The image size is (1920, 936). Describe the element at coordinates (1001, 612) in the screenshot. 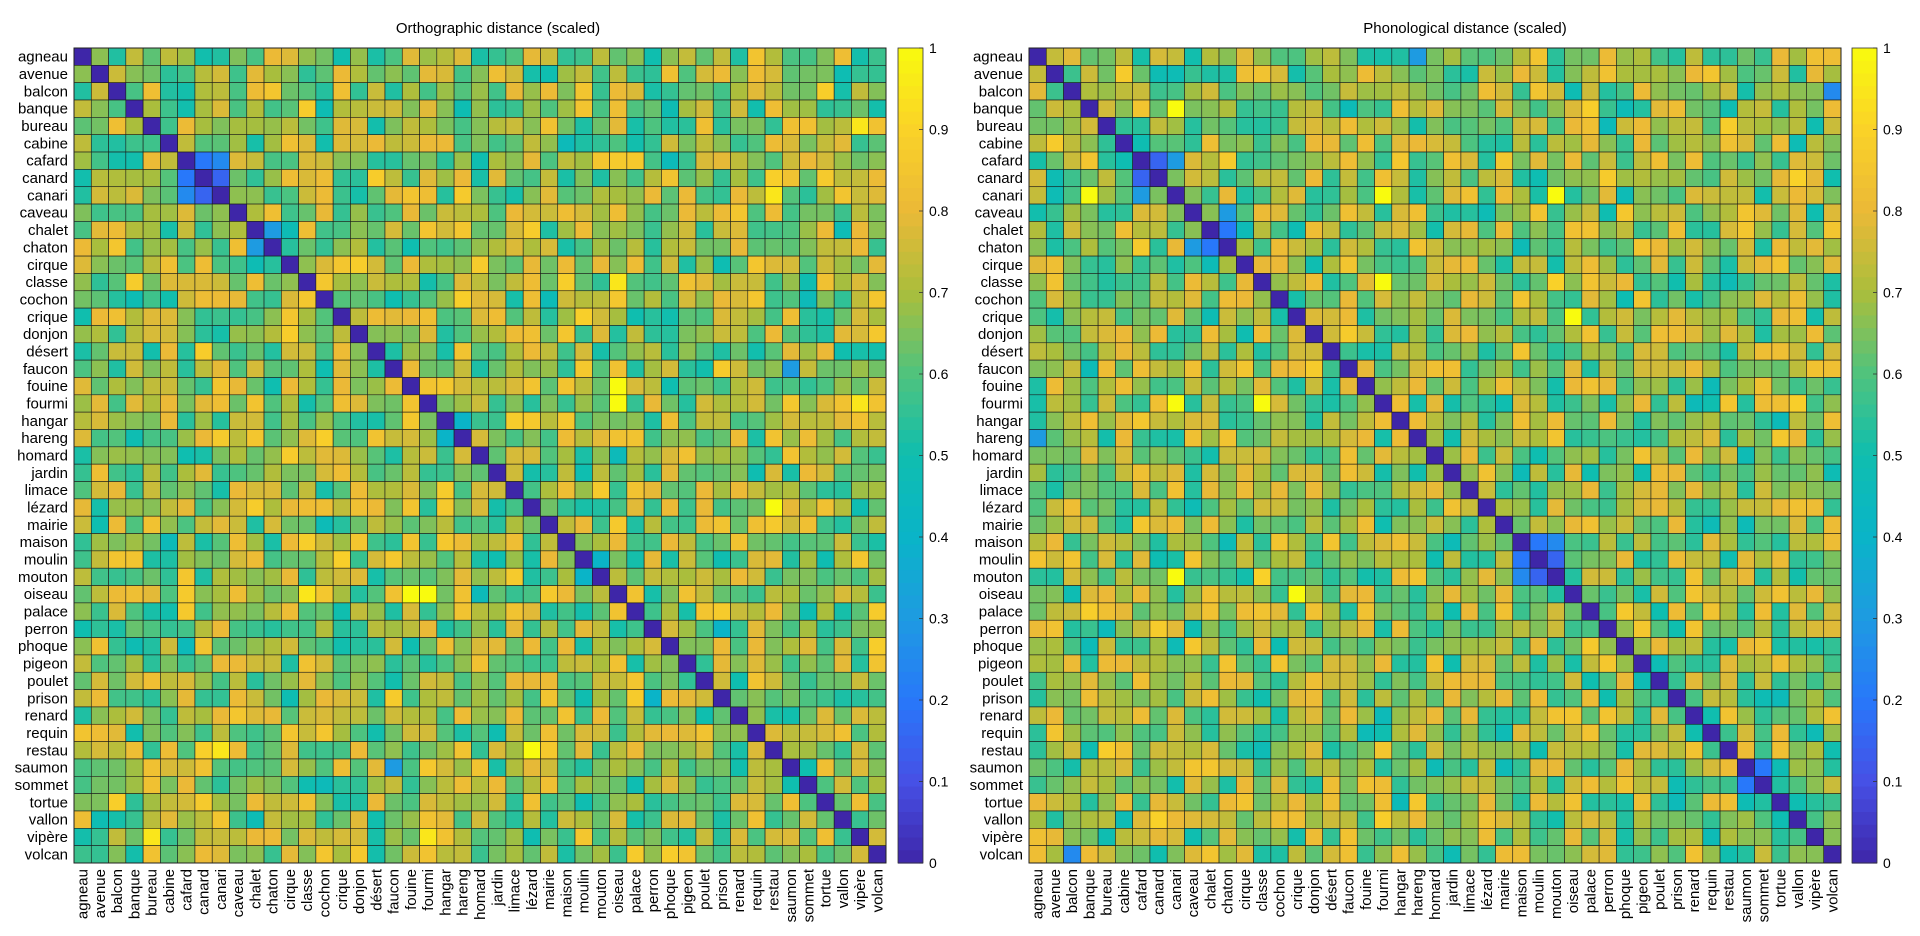

I see `row-label: palace` at that location.